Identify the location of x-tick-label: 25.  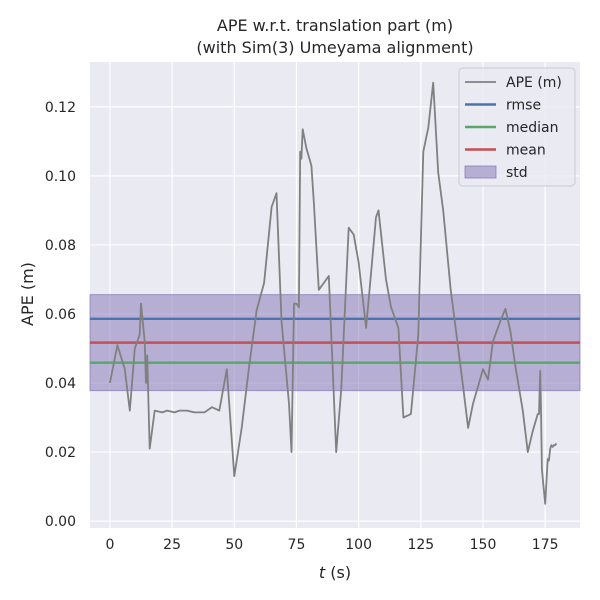
(172, 545).